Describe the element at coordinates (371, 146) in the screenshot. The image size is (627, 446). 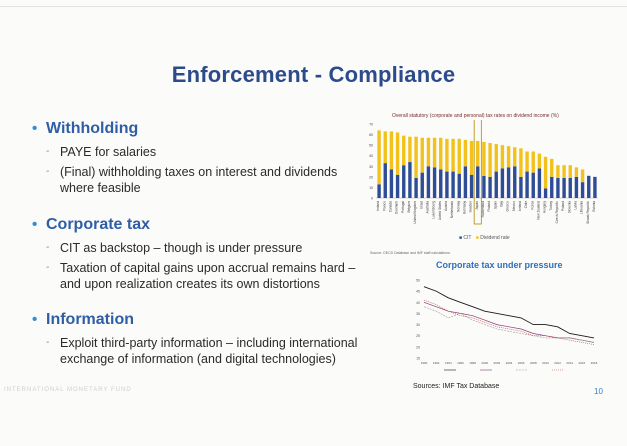
I see `y-tick-label: 50` at that location.